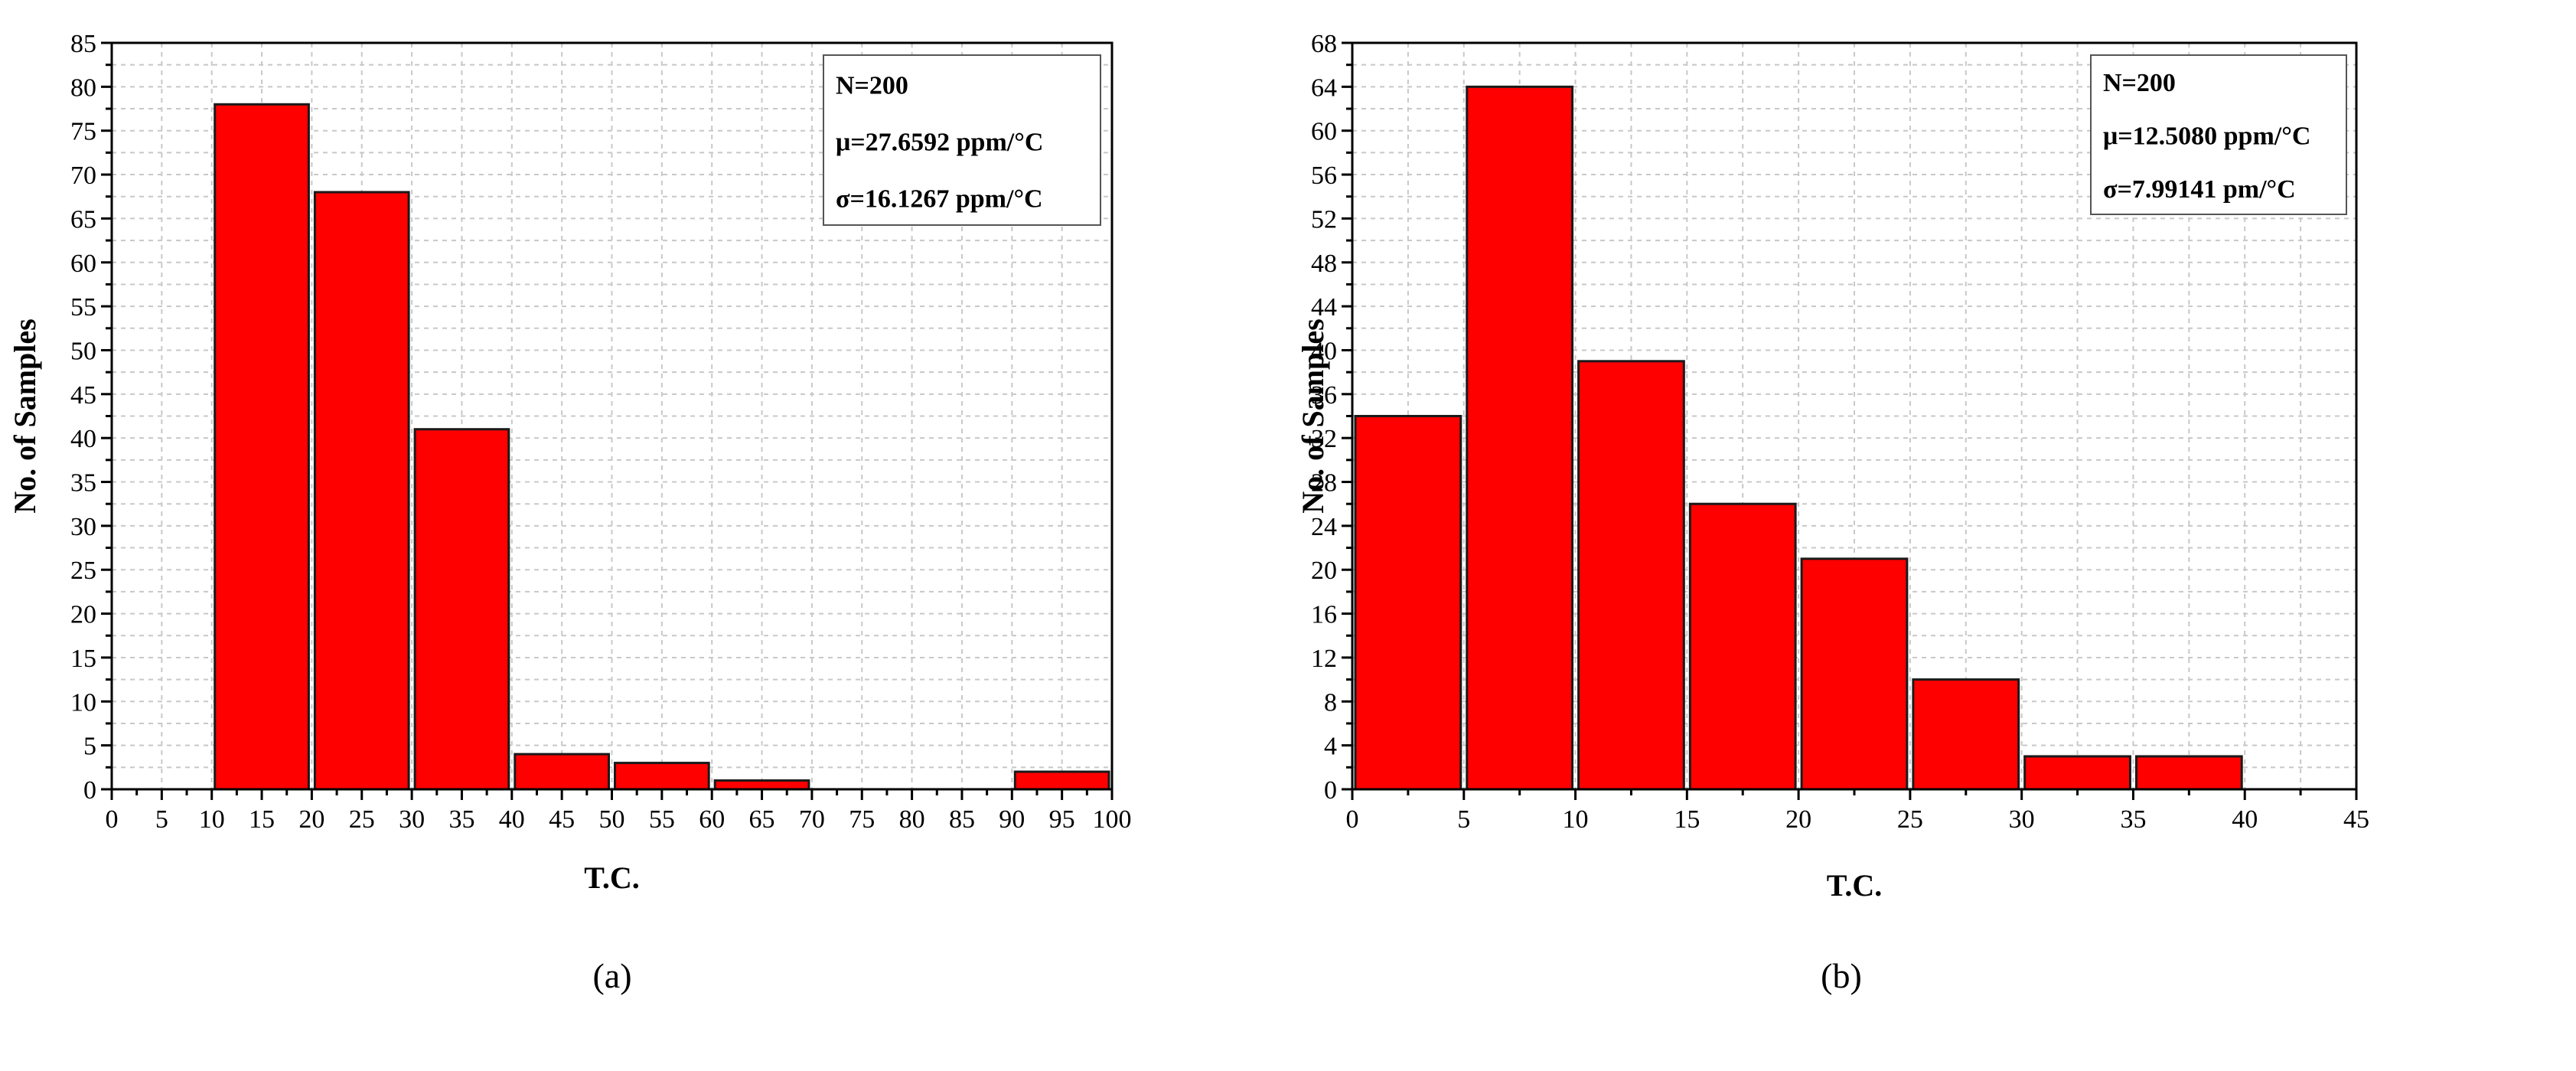  I want to click on y-tick-label: 80, so click(83, 88).